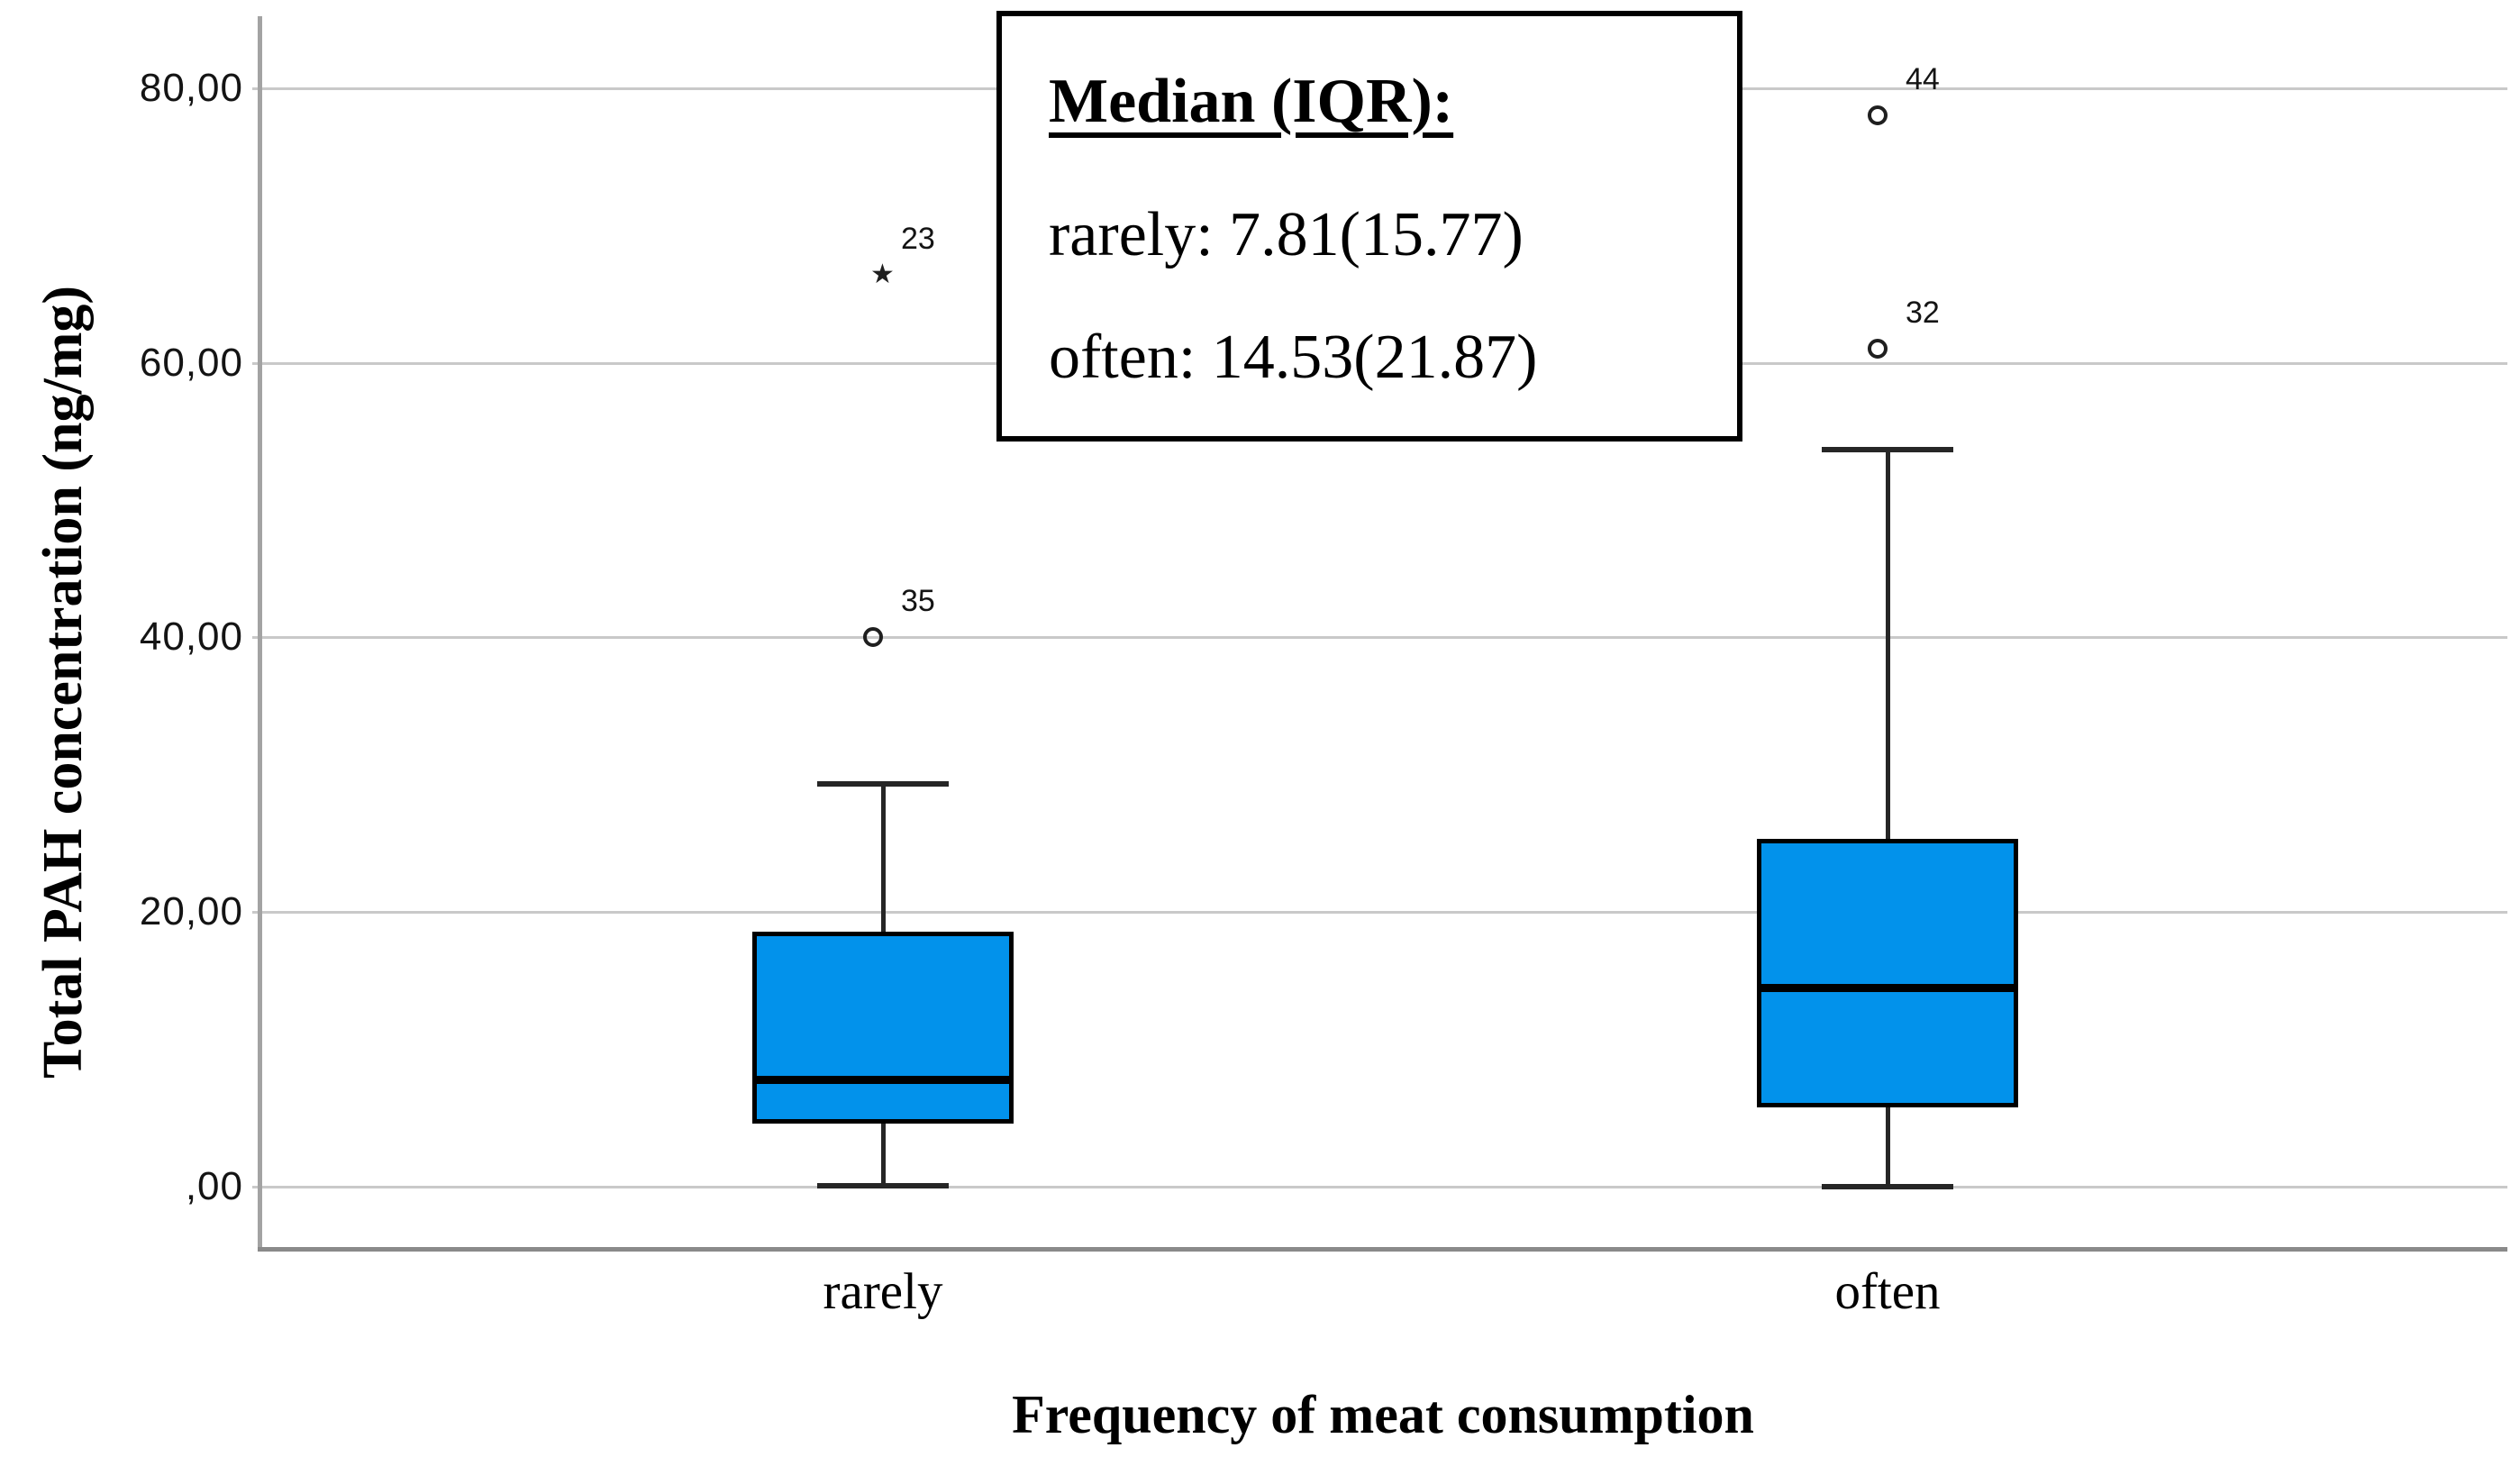  Describe the element at coordinates (1286, 234) in the screenshot. I see `legend-line-rarely: rarely: 7.81(15.77)` at that location.